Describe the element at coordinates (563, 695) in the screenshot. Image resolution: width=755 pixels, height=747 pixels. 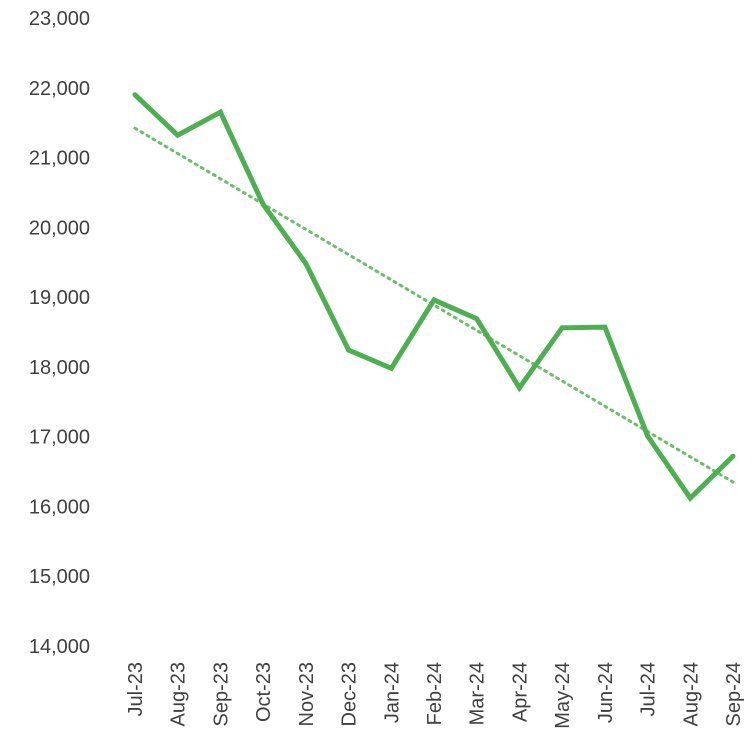
I see `x-tick-label: May-24` at that location.